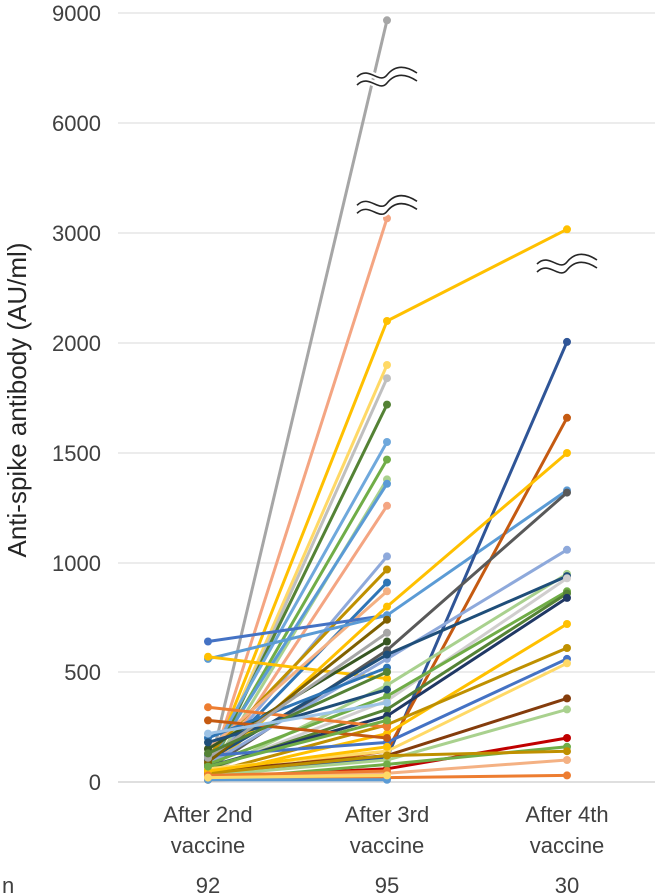 This screenshot has width=661, height=896. I want to click on n-value: 92, so click(208, 884).